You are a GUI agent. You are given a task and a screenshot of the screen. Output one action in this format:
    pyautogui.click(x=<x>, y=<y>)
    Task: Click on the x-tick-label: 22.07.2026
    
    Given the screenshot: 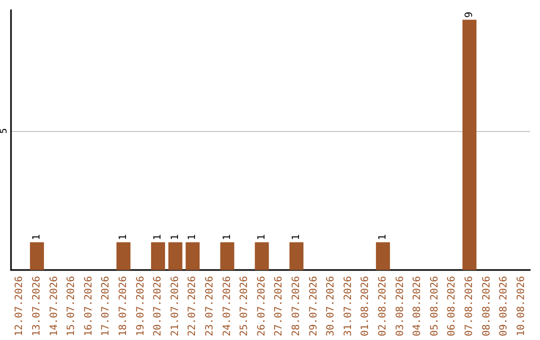 What is the action you would take?
    pyautogui.click(x=192, y=306)
    